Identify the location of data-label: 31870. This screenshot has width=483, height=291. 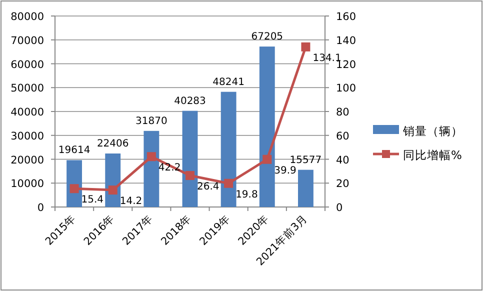
(152, 121).